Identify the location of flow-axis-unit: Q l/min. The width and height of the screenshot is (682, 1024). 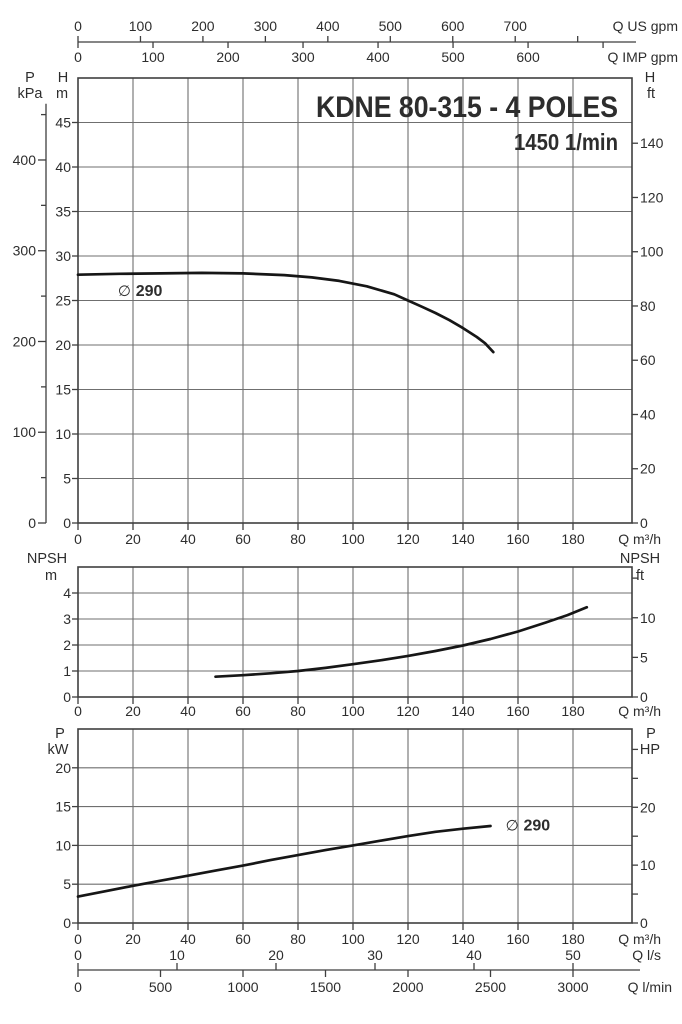
(650, 987).